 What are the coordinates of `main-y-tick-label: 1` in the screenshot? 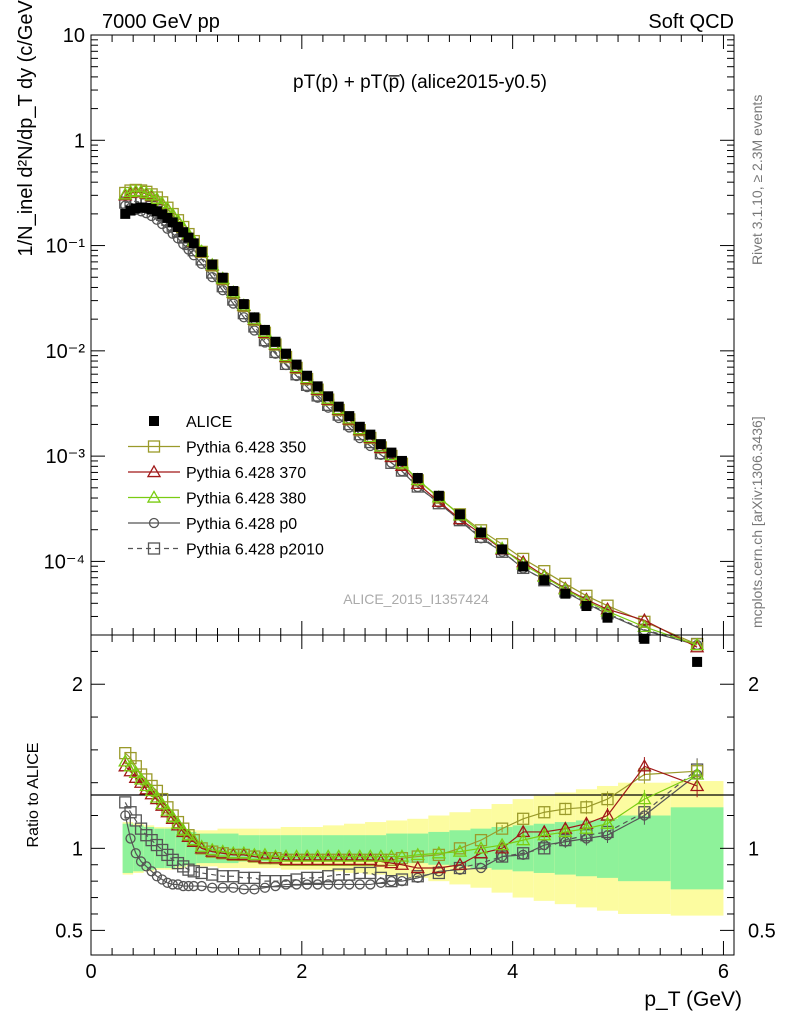 It's located at (79, 141).